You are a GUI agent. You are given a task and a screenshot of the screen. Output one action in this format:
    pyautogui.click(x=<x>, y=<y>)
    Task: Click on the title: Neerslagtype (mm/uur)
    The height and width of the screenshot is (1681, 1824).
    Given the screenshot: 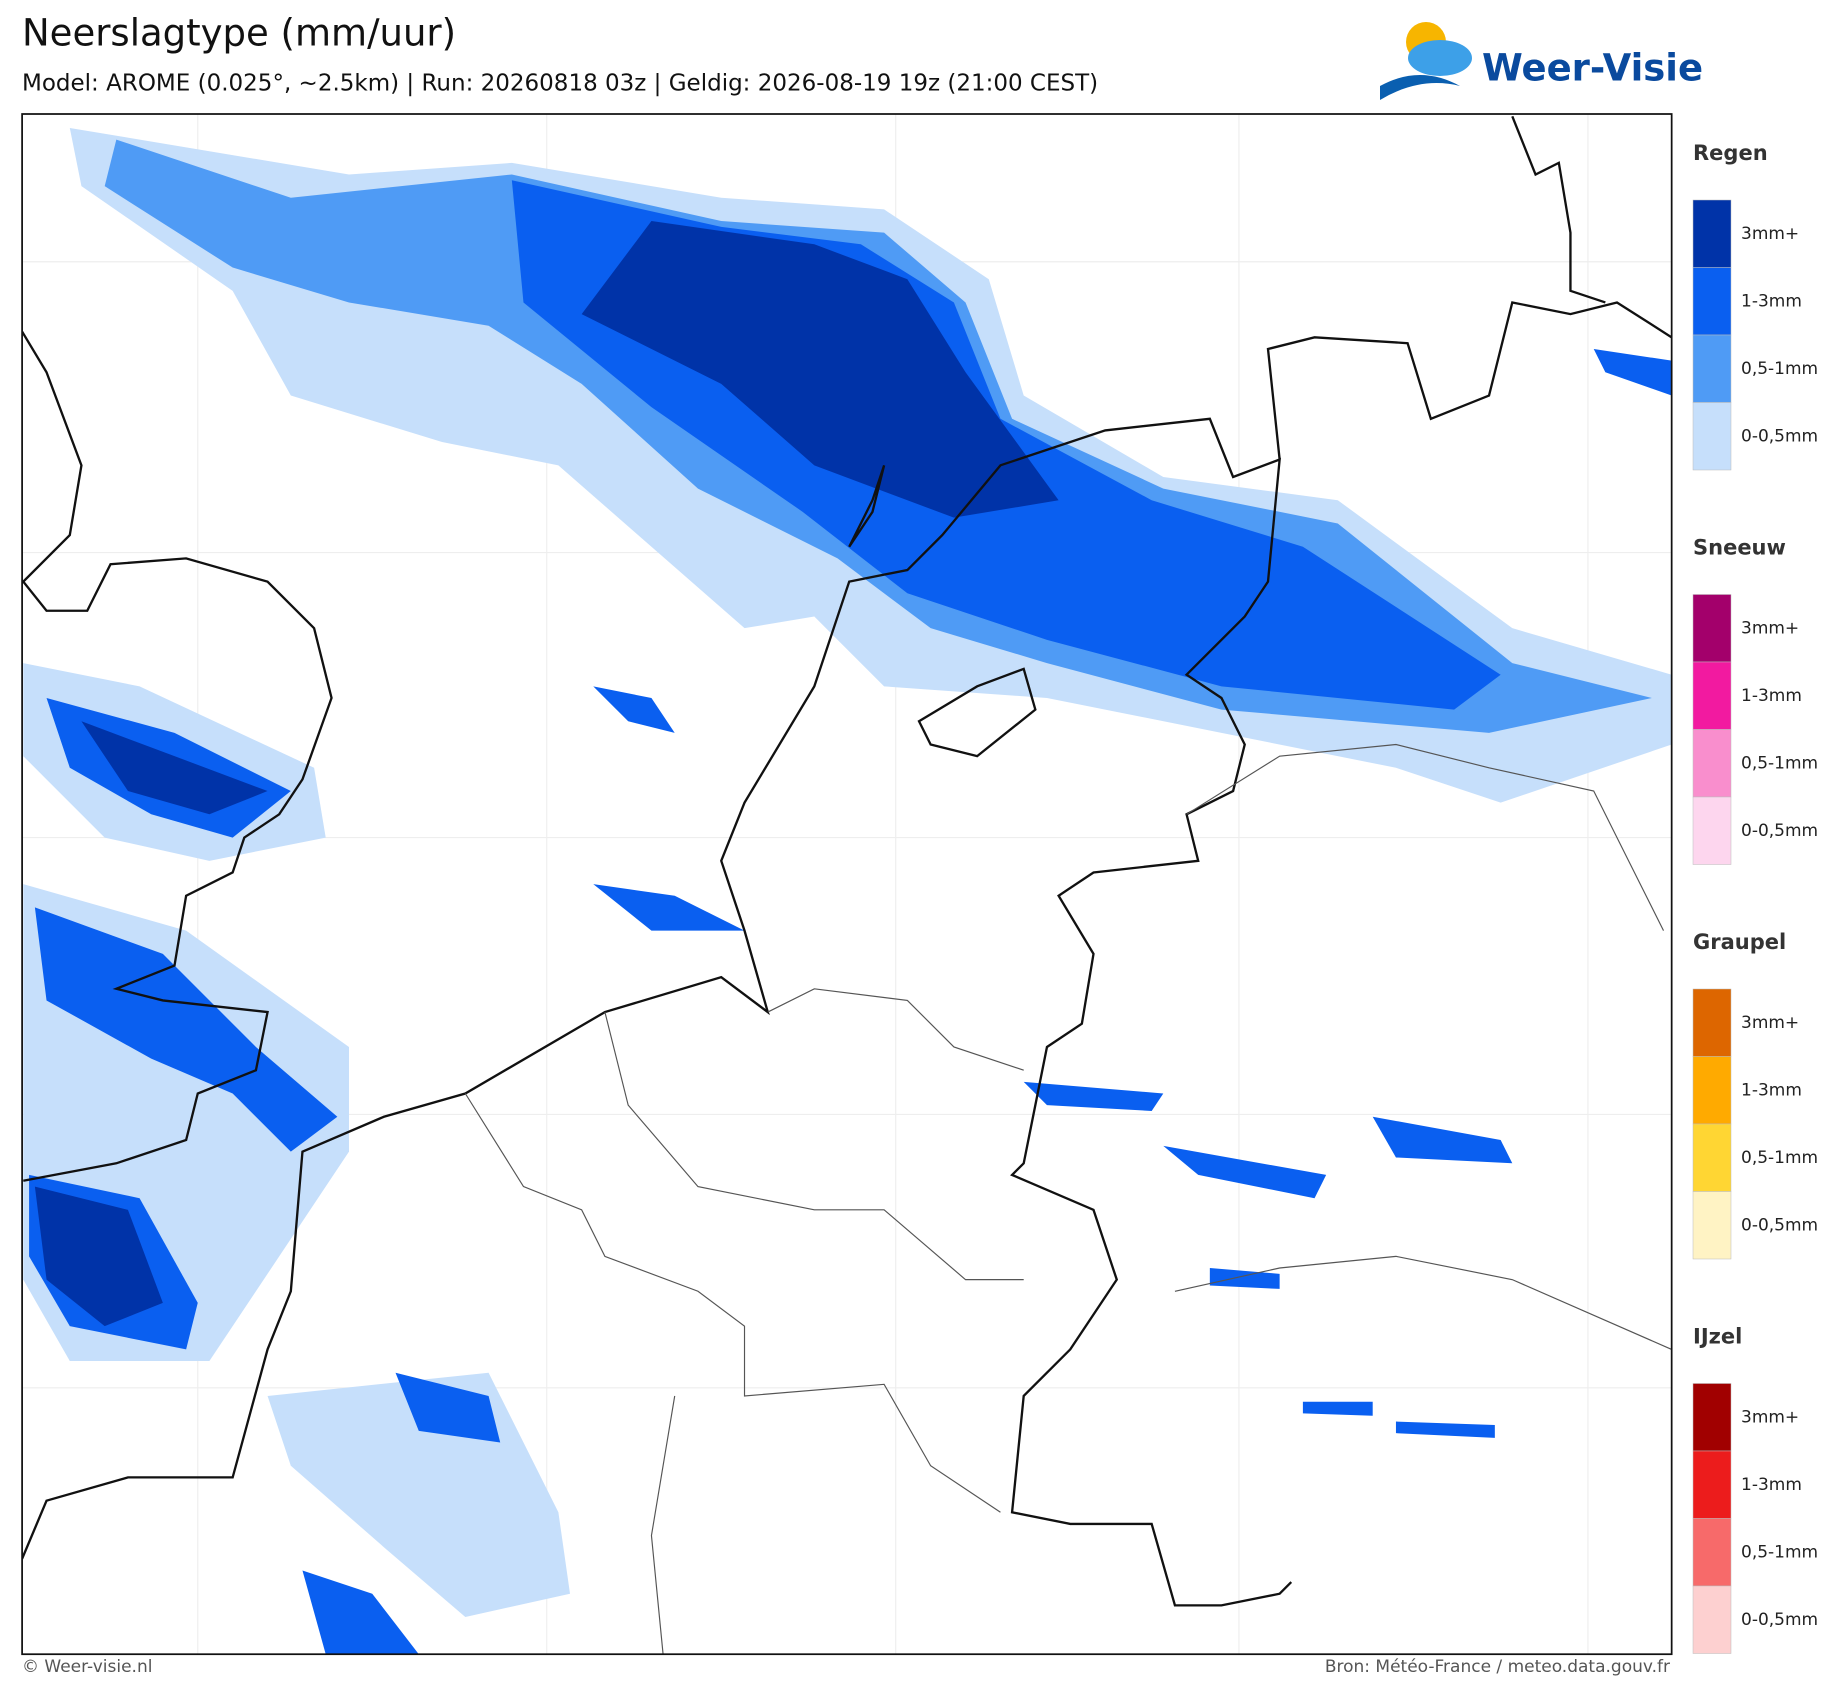 What is the action you would take?
    pyautogui.click(x=239, y=33)
    